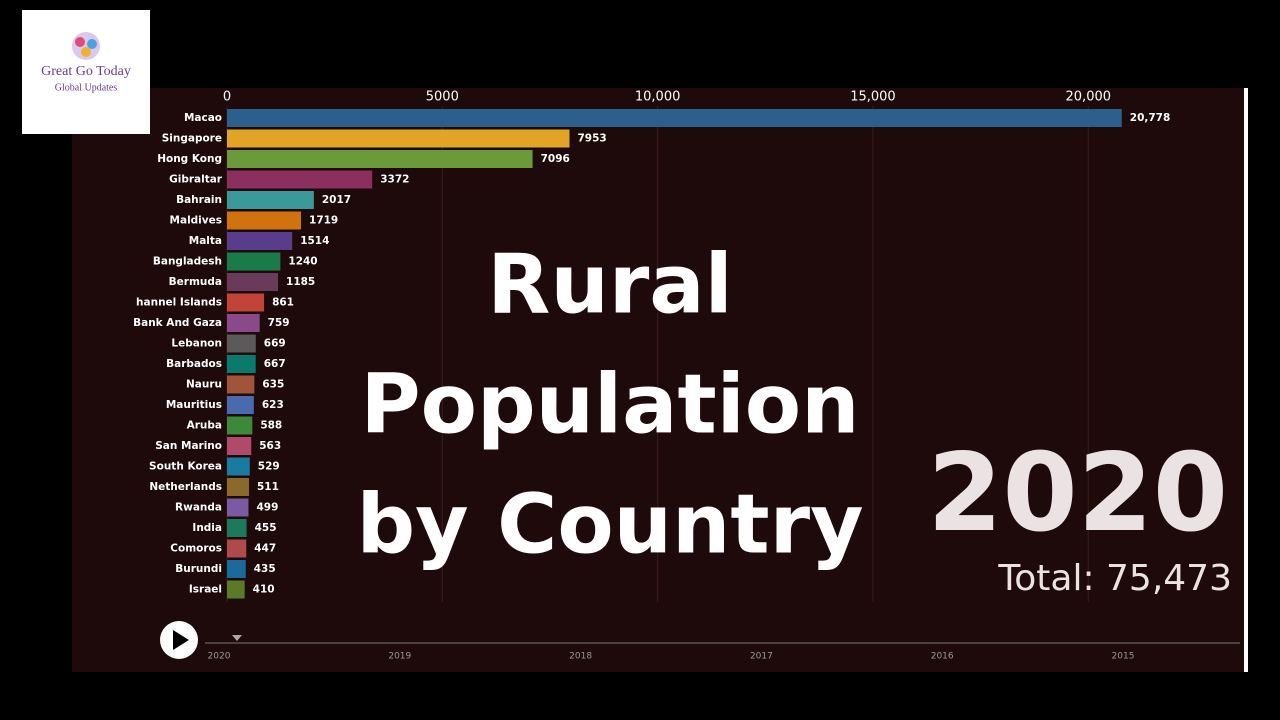  I want to click on value-label: 511, so click(268, 487).